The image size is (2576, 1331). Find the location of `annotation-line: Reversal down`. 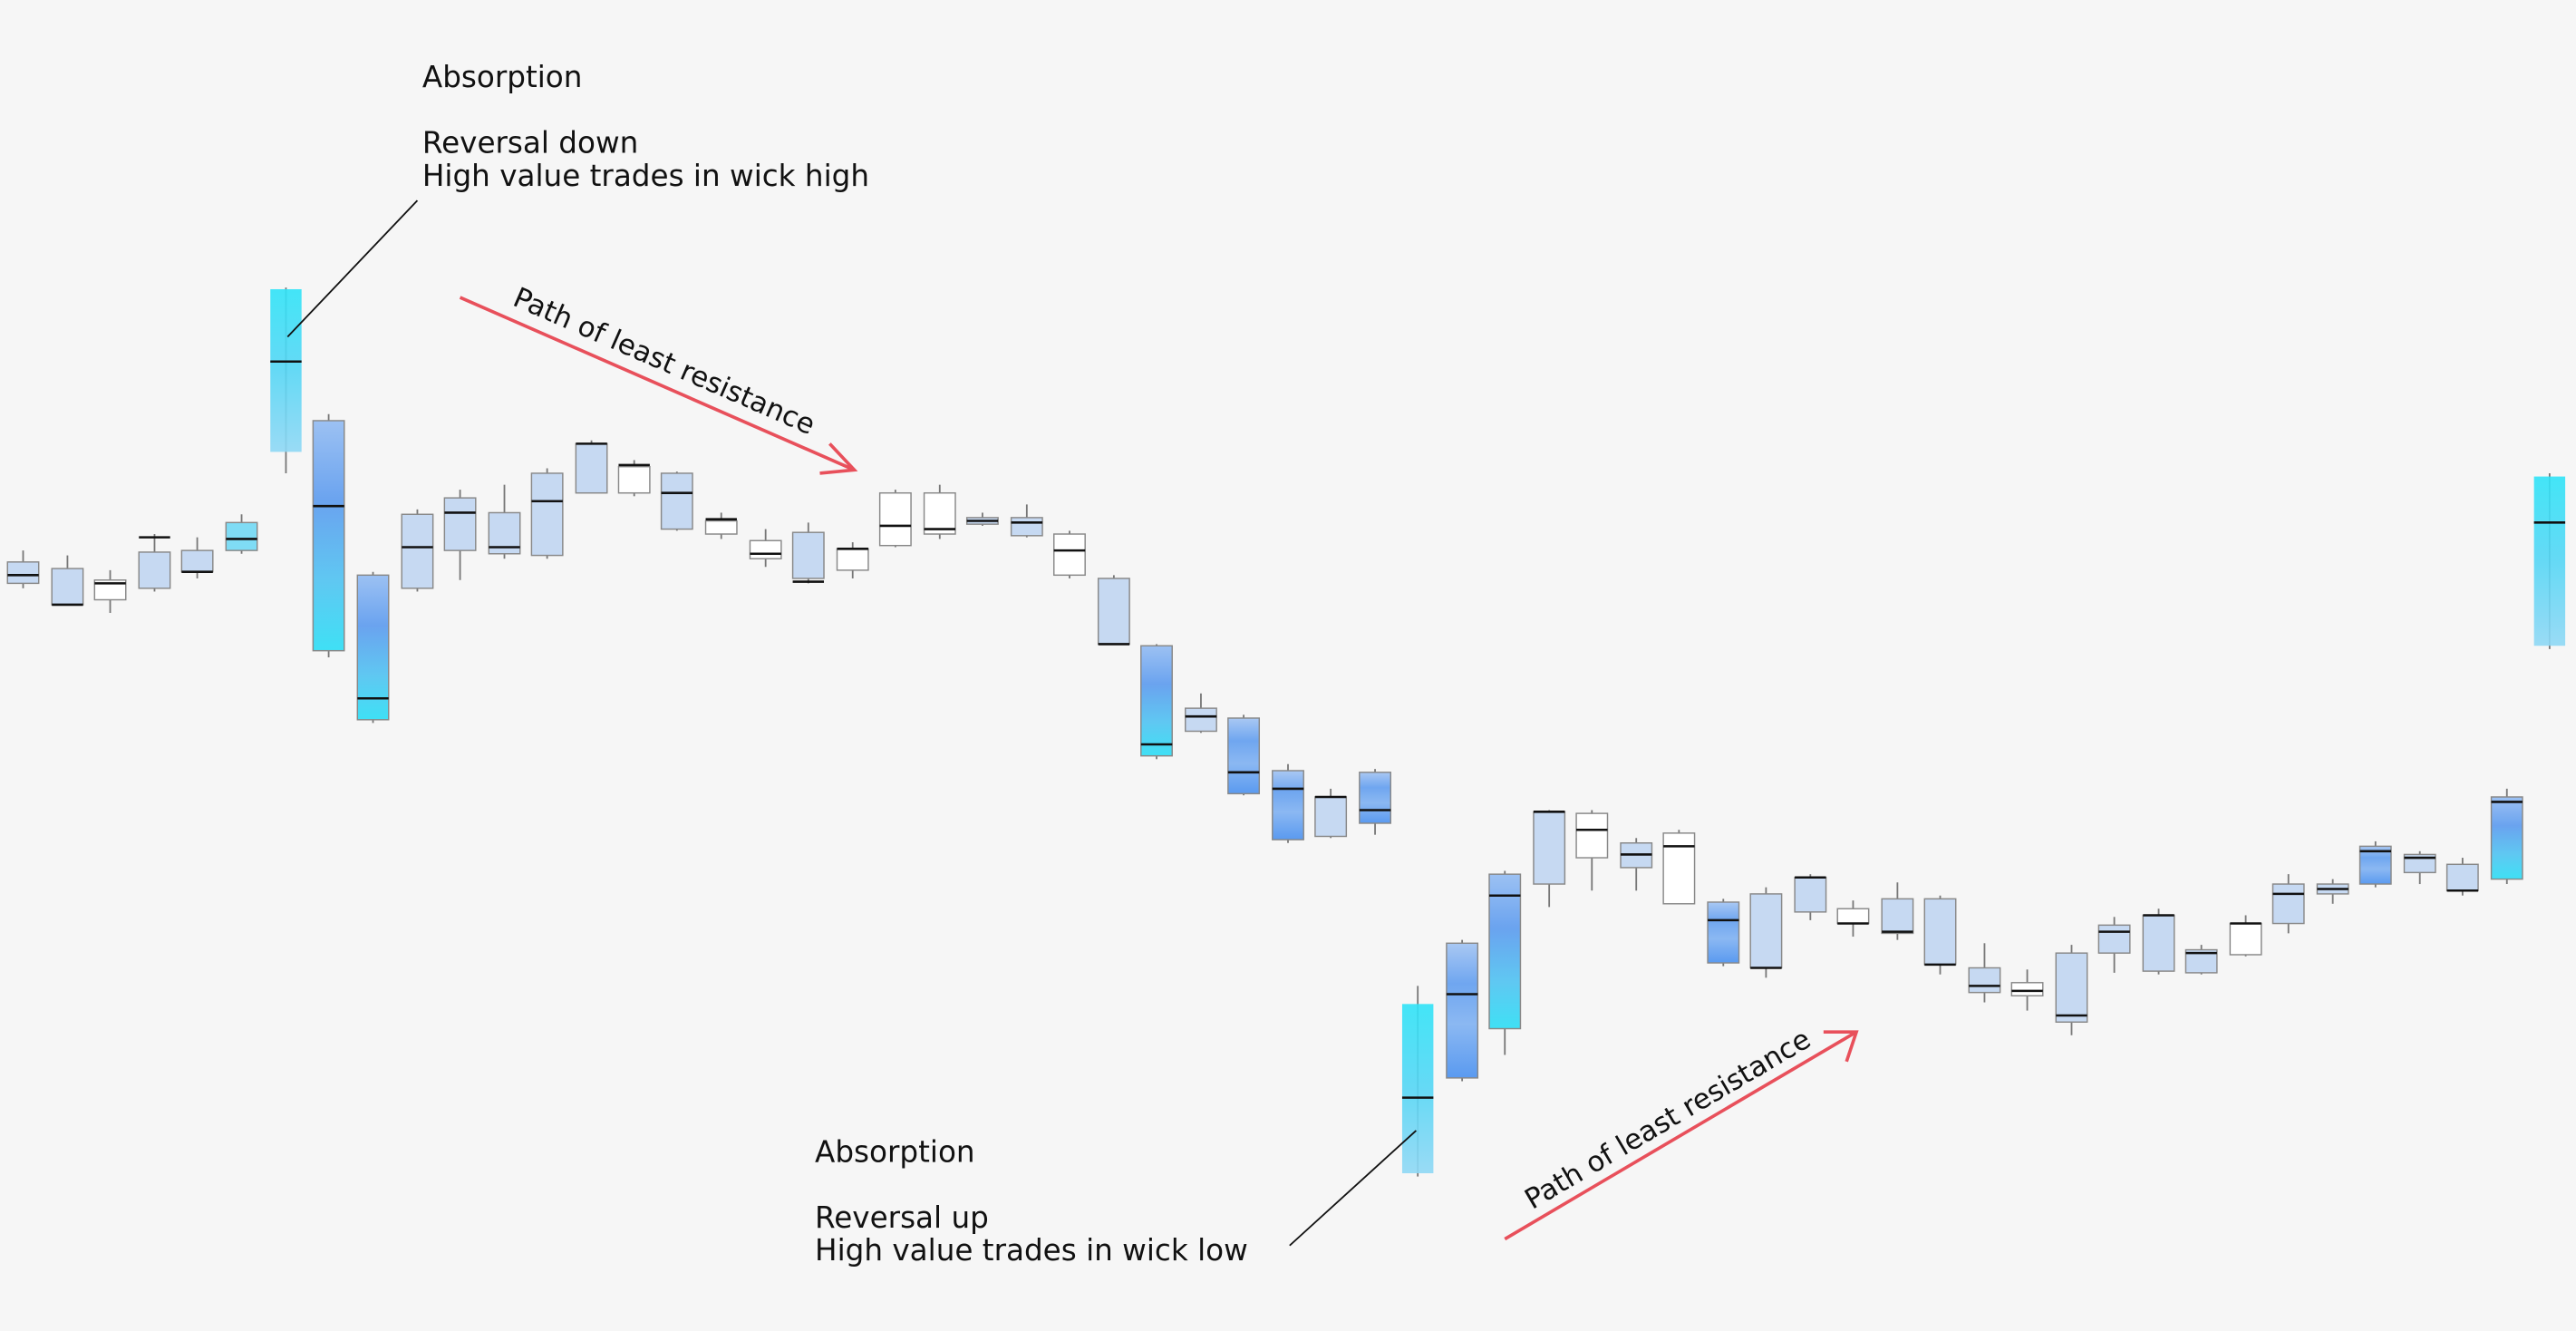

annotation-line: Reversal down is located at coordinates (530, 143).